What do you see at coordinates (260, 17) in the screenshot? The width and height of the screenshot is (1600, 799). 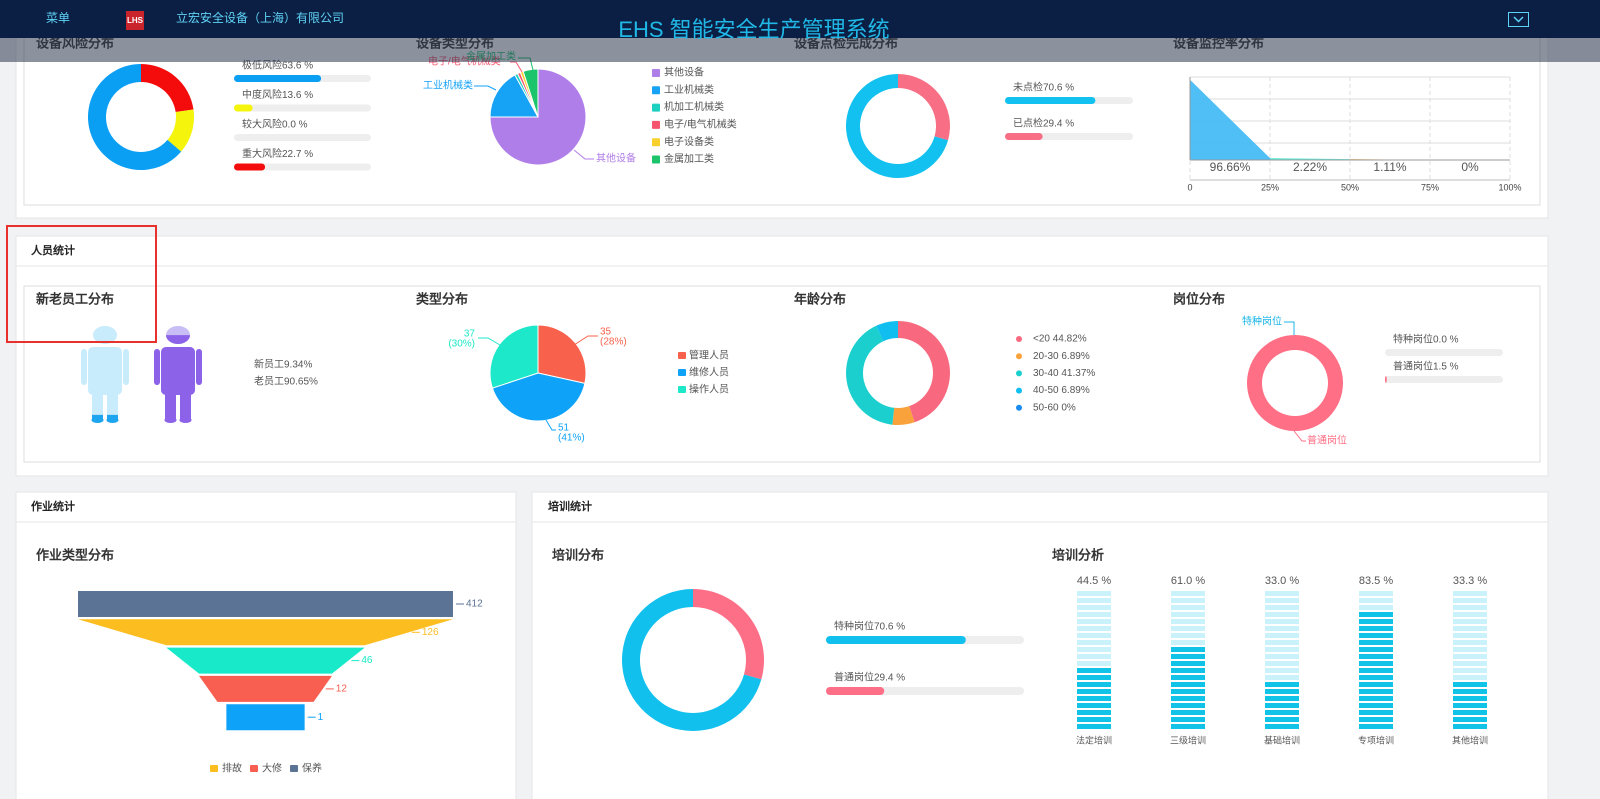 I see `company-name: 立宏安全设备（上海）有限公司` at bounding box center [260, 17].